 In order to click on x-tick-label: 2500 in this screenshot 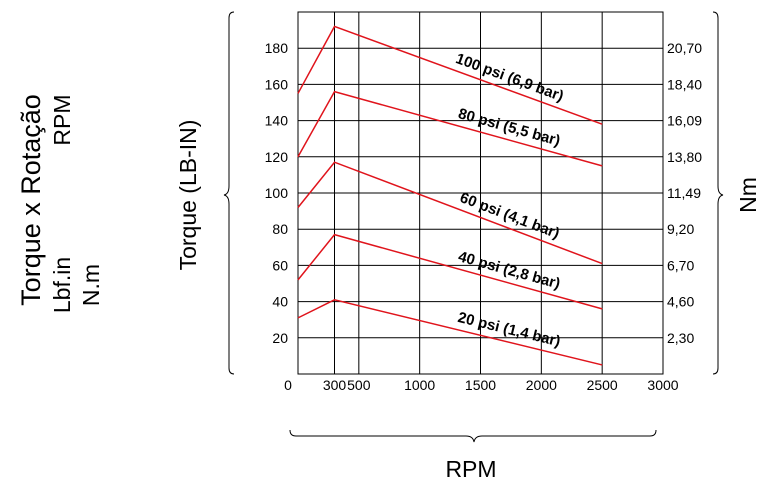, I will do `click(602, 385)`.